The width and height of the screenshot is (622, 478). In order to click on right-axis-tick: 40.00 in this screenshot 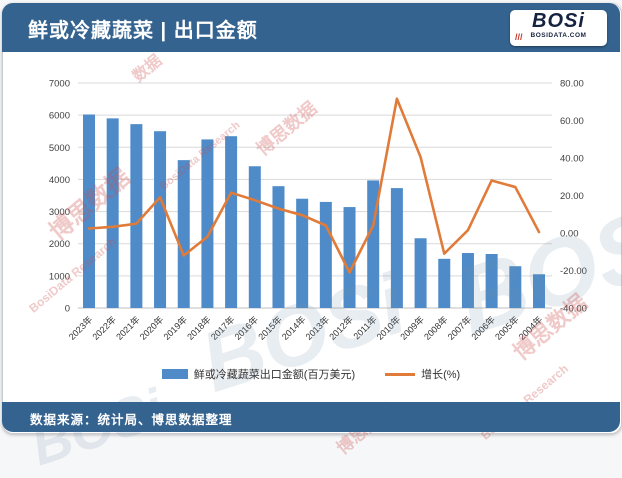, I will do `click(572, 159)`.